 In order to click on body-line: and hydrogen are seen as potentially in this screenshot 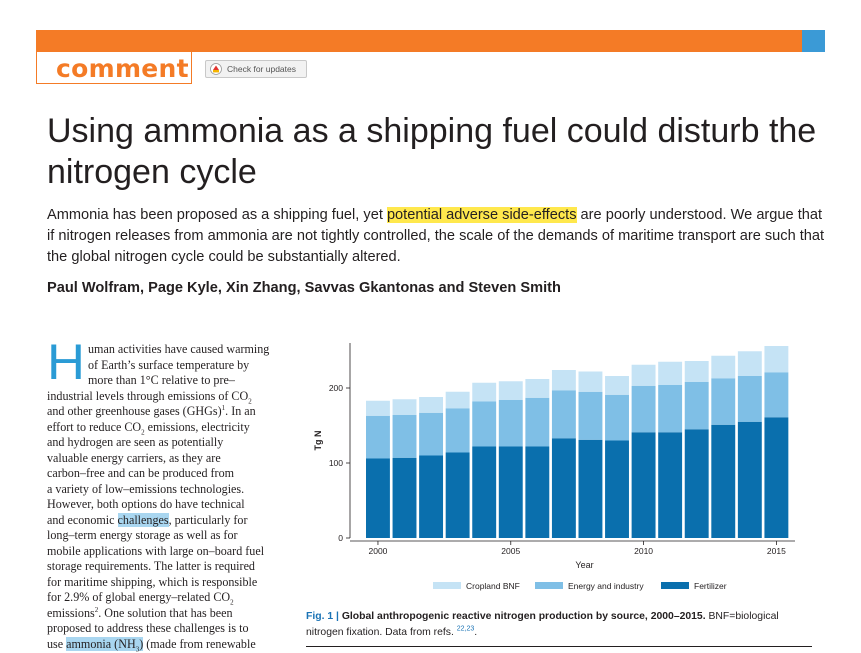, I will do `click(135, 442)`.